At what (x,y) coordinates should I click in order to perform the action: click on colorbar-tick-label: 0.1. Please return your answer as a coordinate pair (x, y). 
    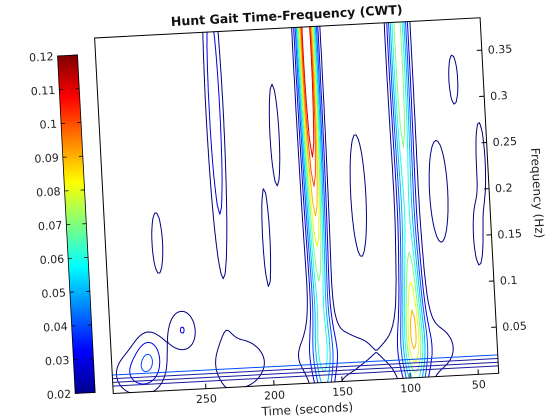
    Looking at the image, I should click on (48, 125).